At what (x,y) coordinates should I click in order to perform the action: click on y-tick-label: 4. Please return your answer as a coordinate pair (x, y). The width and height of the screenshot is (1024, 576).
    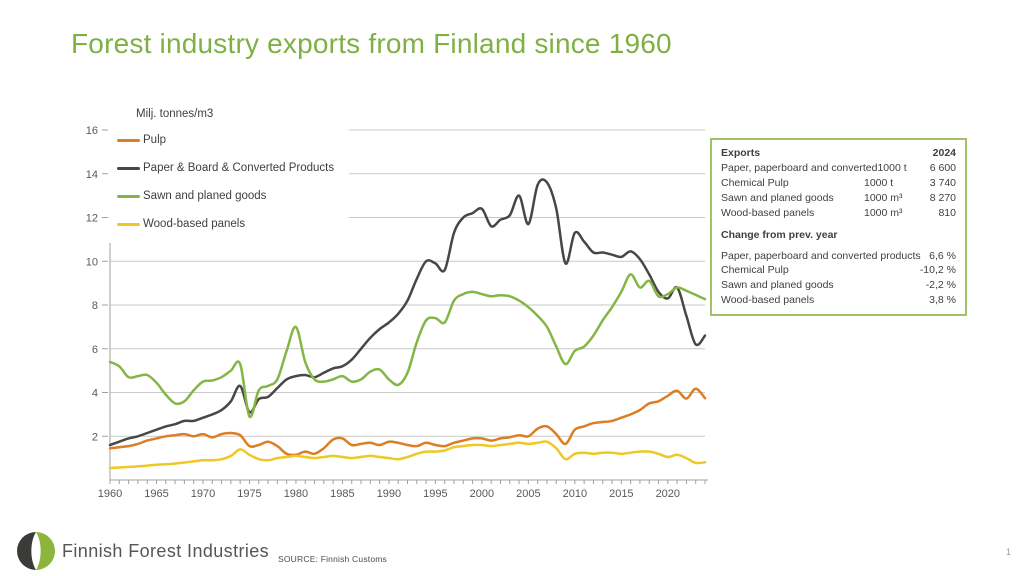
    Looking at the image, I should click on (95, 394).